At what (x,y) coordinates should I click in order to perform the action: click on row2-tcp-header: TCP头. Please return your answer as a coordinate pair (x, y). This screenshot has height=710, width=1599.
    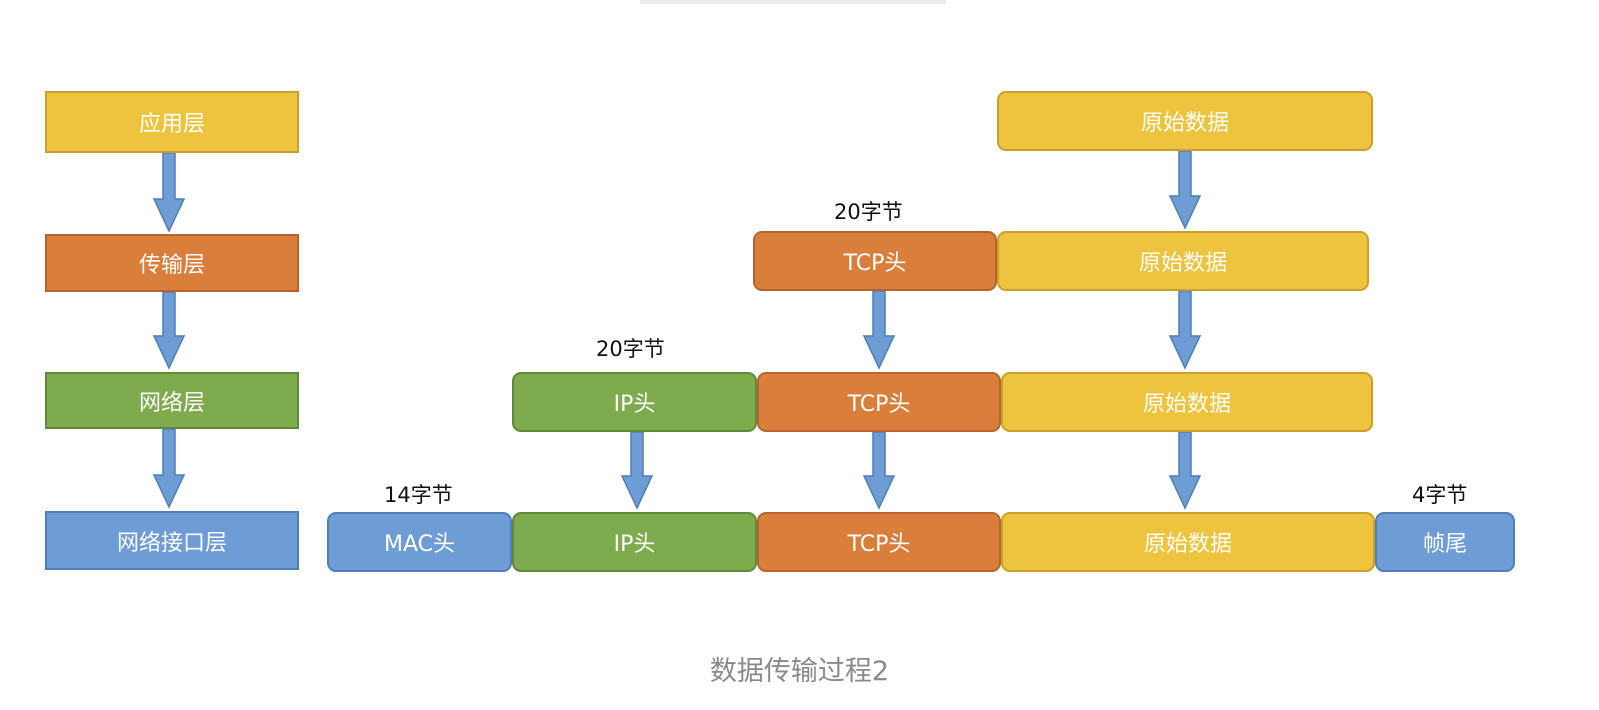
    Looking at the image, I should click on (875, 261).